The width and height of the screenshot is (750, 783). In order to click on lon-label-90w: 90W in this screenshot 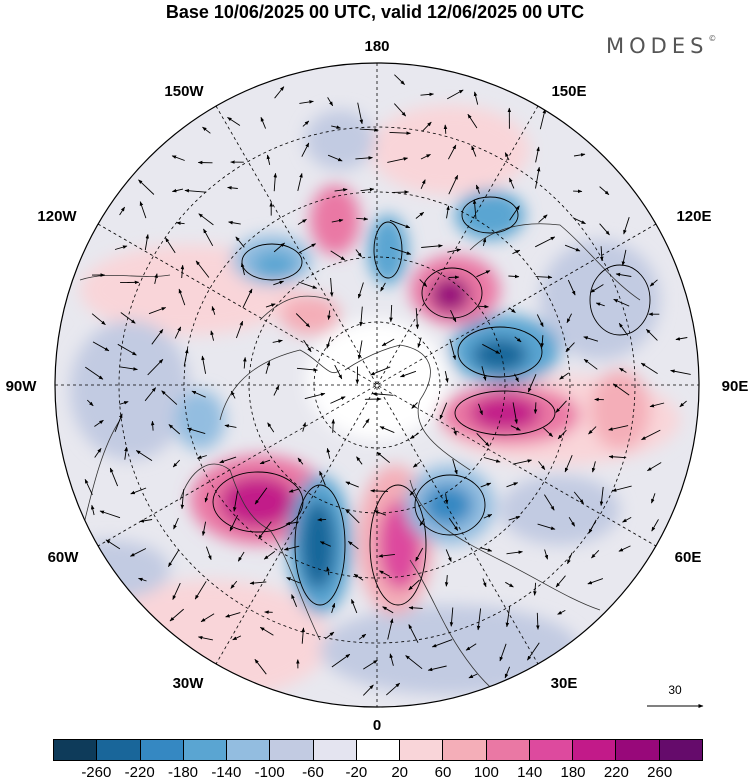, I will do `click(22, 386)`.